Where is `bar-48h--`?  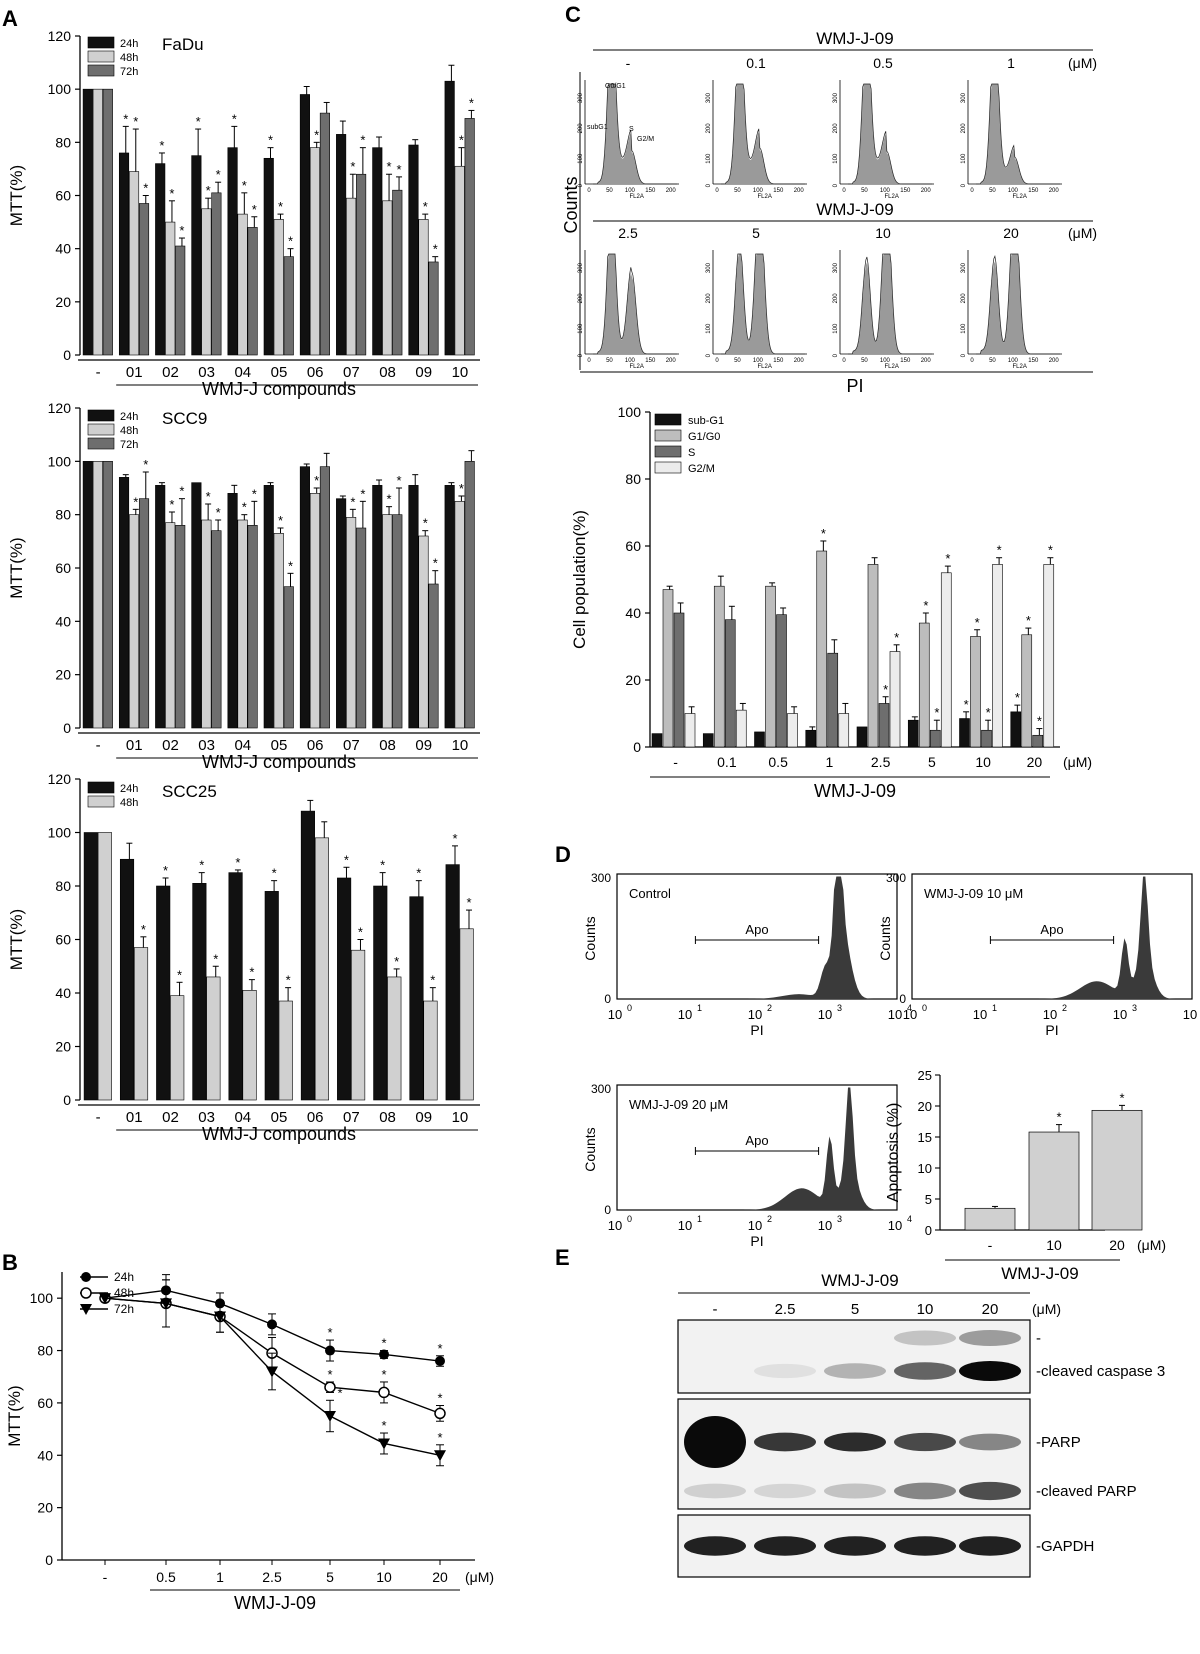
bar-48h-- is located at coordinates (97, 222).